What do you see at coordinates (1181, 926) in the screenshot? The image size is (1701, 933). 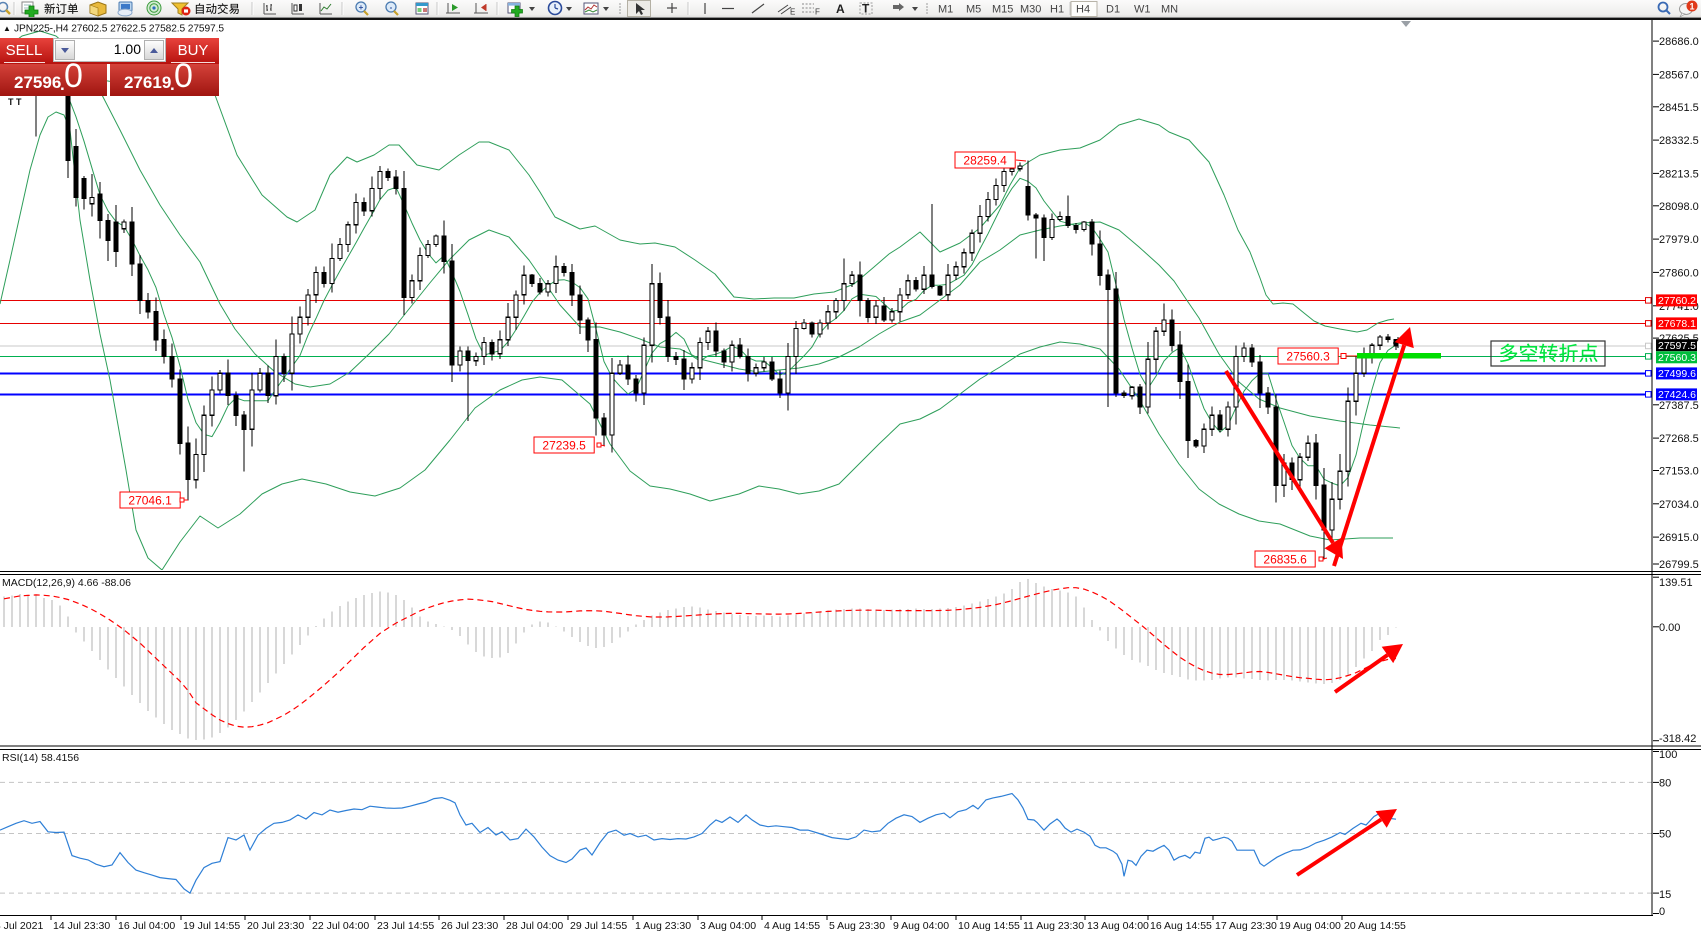 I see `svg-text: 16 Aug 14:55` at bounding box center [1181, 926].